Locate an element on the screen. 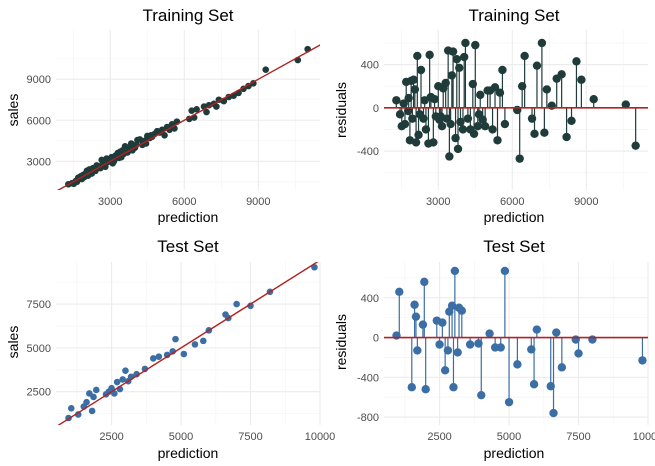 The width and height of the screenshot is (655, 466). x-tick-label: 5000 is located at coordinates (509, 437).